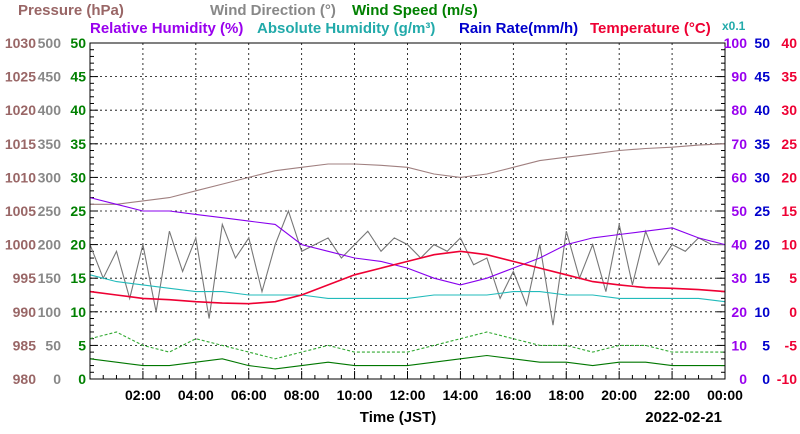 The width and height of the screenshot is (800, 434). What do you see at coordinates (25, 312) in the screenshot?
I see `y-tick-label-pressure: 990` at bounding box center [25, 312].